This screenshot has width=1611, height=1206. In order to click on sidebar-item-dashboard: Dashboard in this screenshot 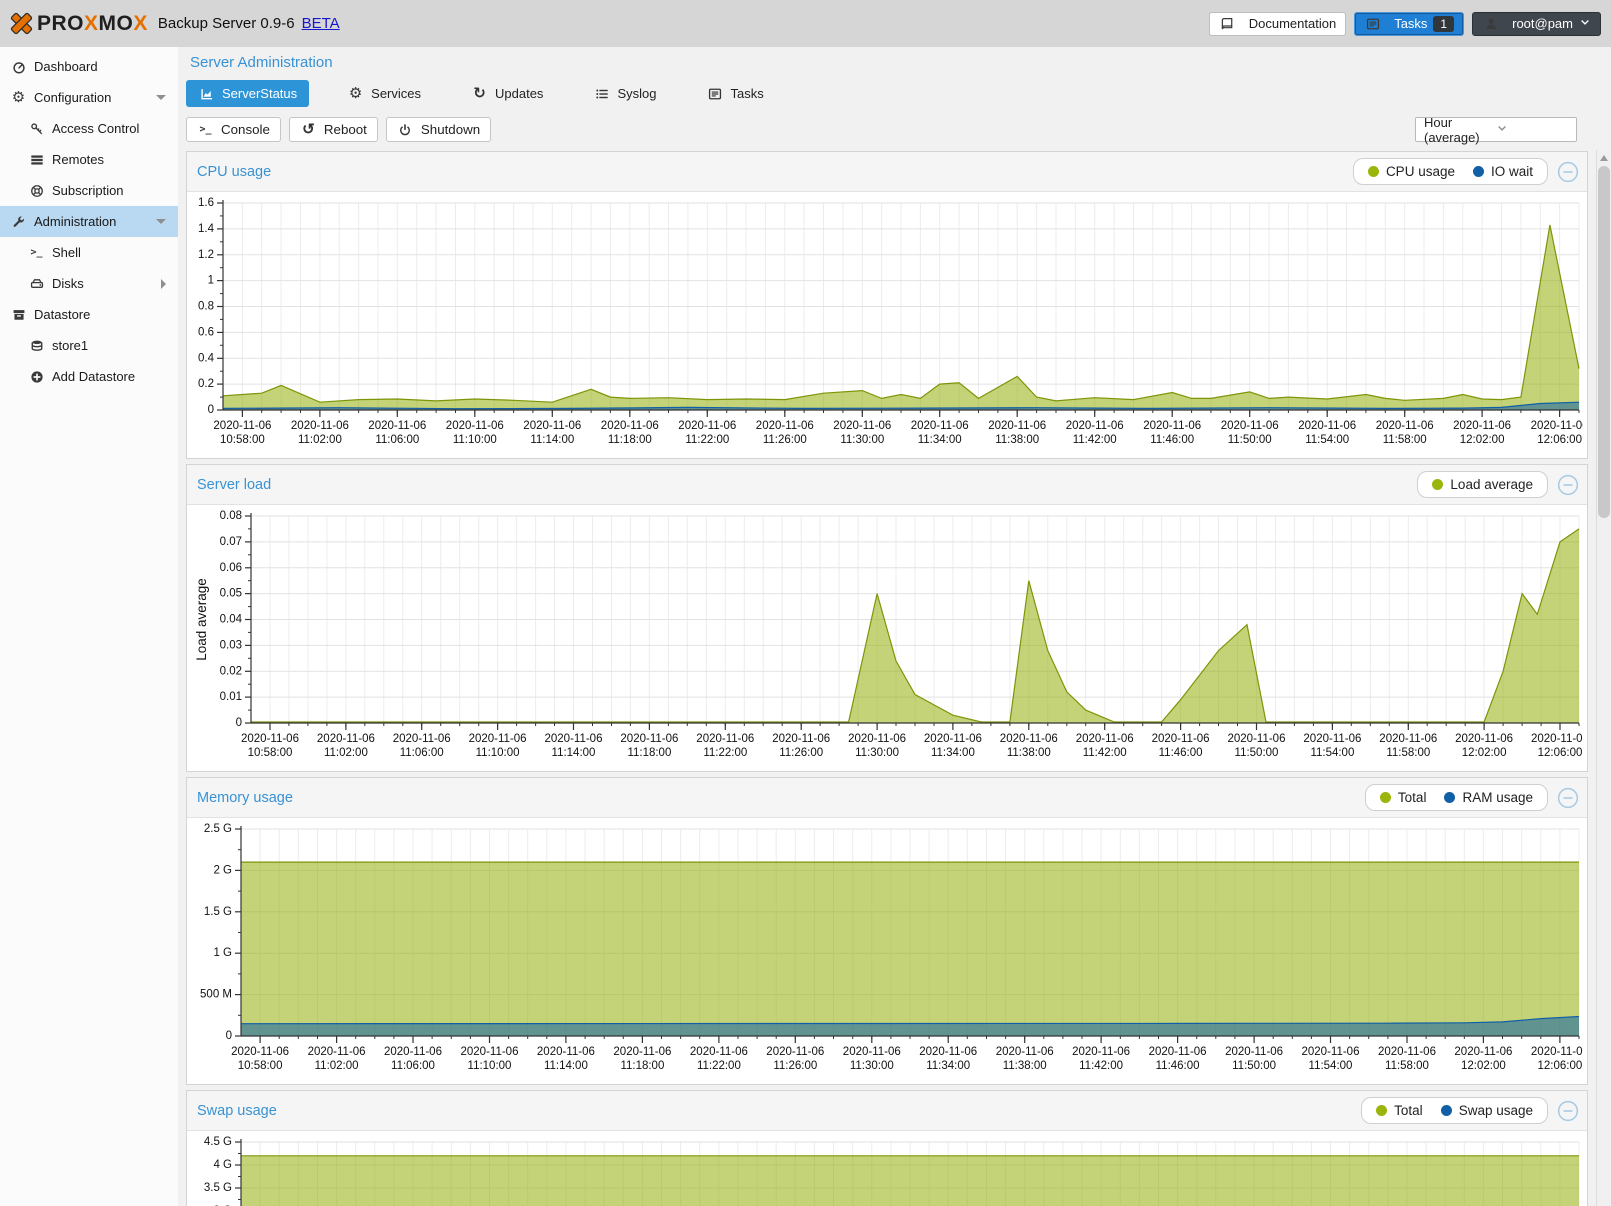, I will do `click(89, 66)`.